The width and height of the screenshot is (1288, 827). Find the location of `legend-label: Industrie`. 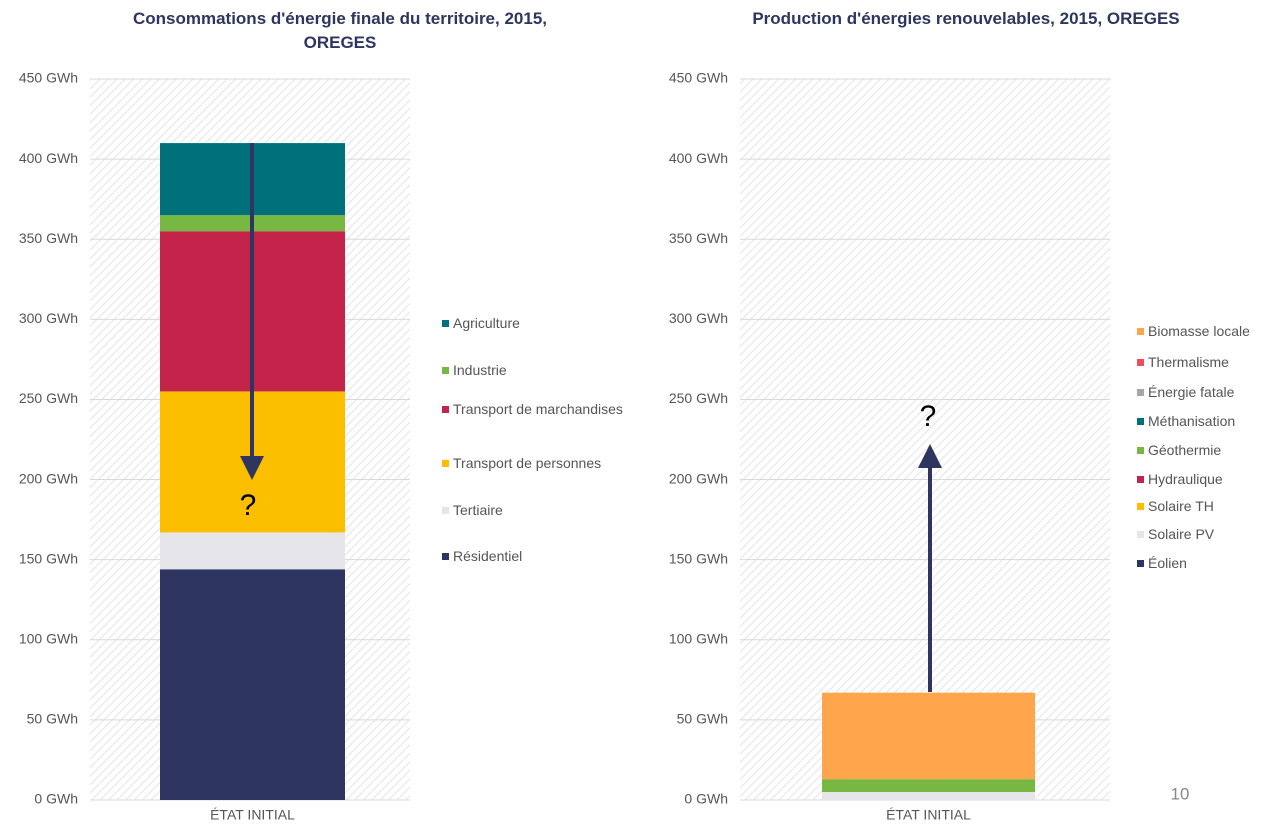

legend-label: Industrie is located at coordinates (480, 370).